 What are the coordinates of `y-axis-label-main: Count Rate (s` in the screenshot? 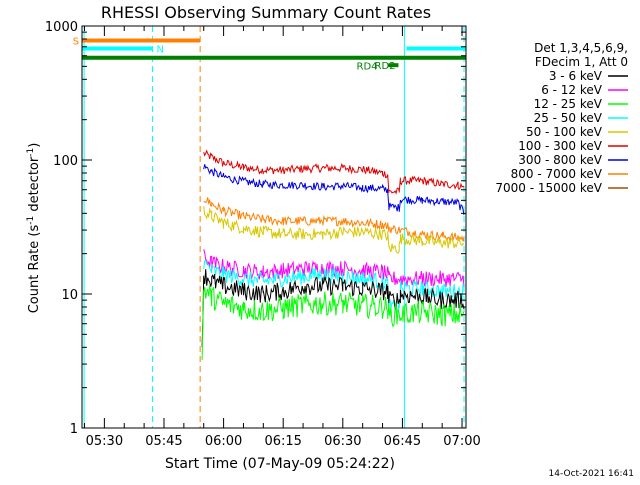 It's located at (34, 269).